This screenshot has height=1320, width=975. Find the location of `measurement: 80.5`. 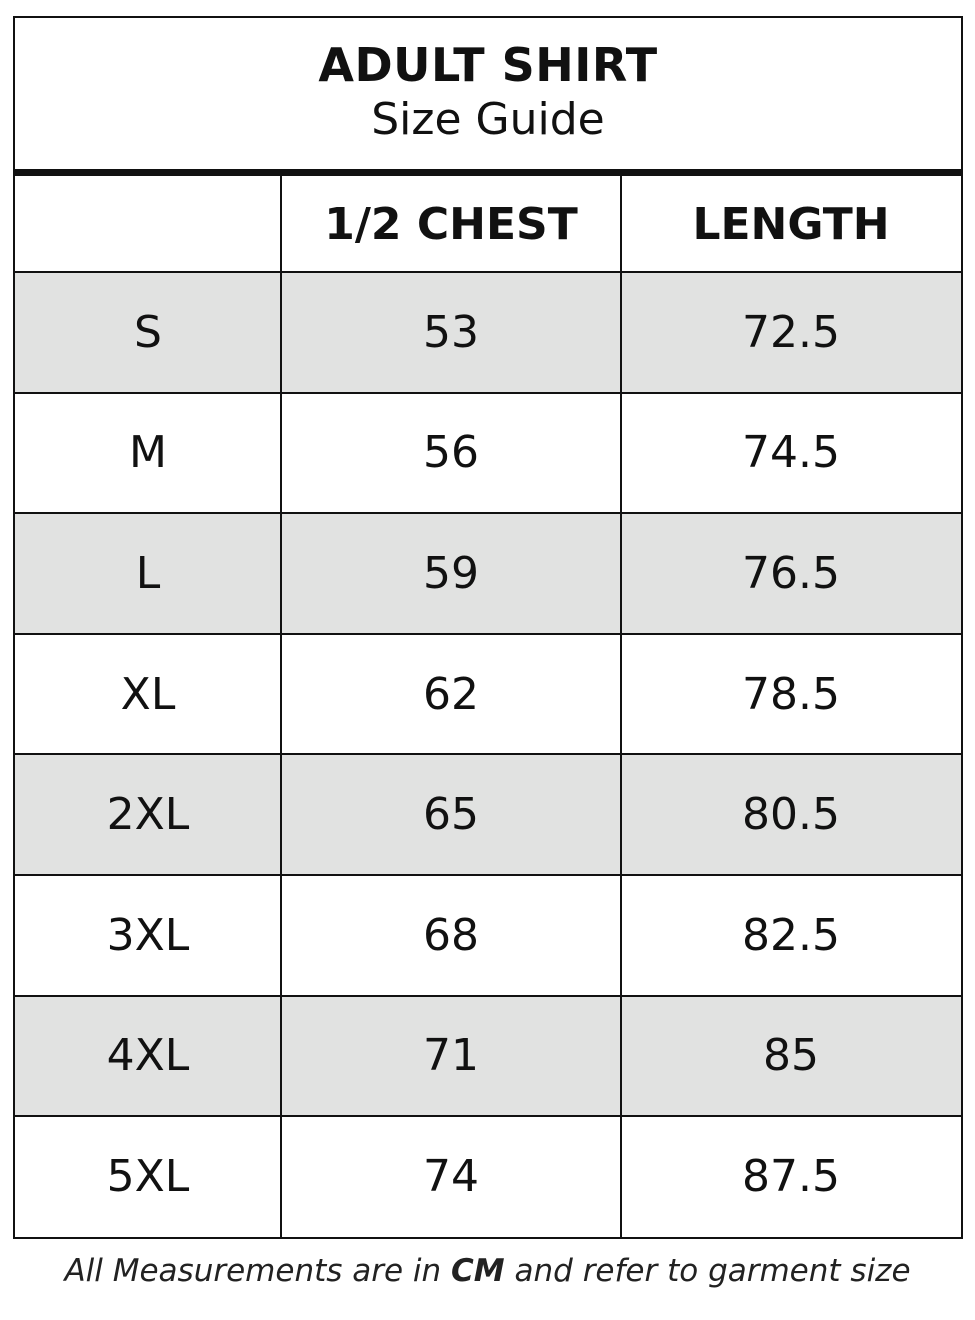

measurement: 80.5 is located at coordinates (791, 815).